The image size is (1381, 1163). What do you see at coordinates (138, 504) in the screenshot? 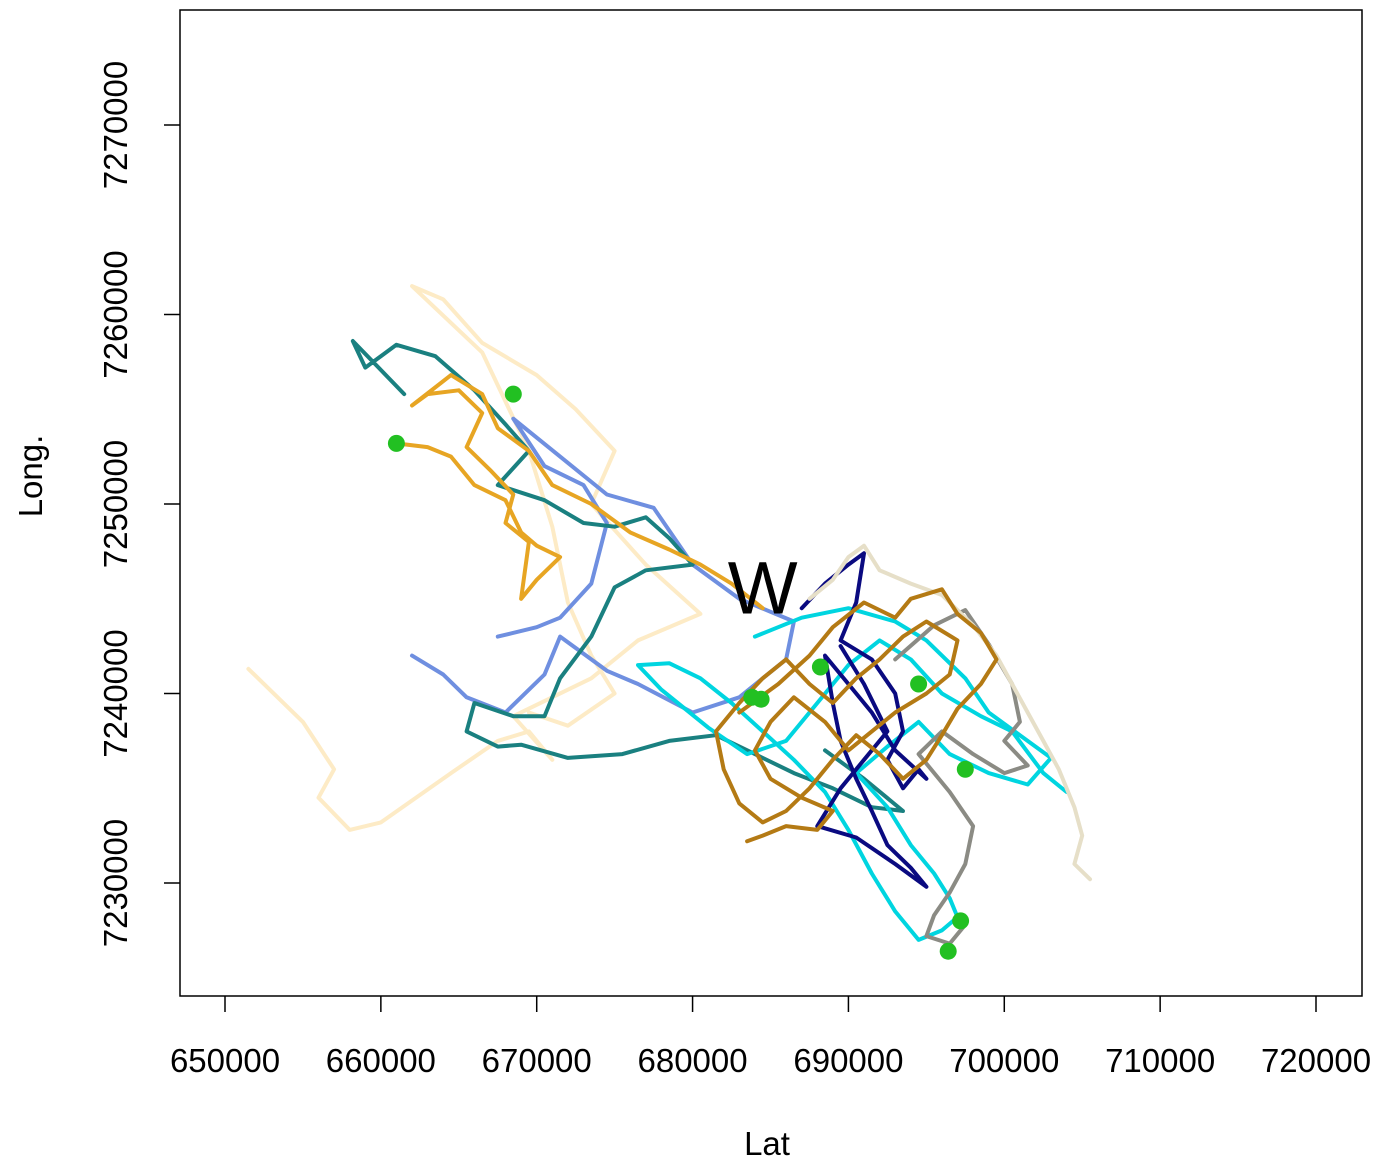
I see `y-axis: 7230000 7240000 7250000 7260000 7270000` at bounding box center [138, 504].